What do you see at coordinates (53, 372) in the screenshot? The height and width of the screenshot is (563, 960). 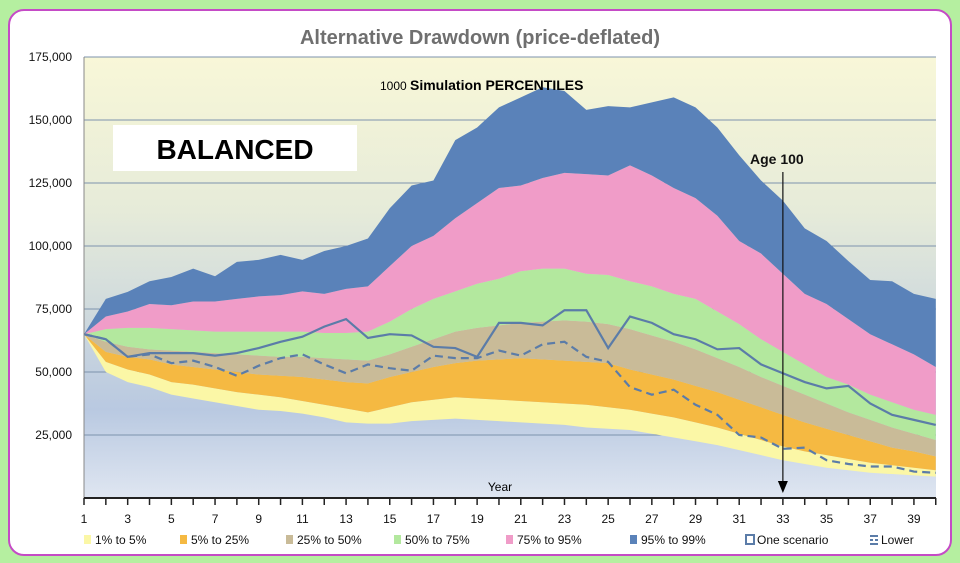 I see `y-tick-label: 50,000` at bounding box center [53, 372].